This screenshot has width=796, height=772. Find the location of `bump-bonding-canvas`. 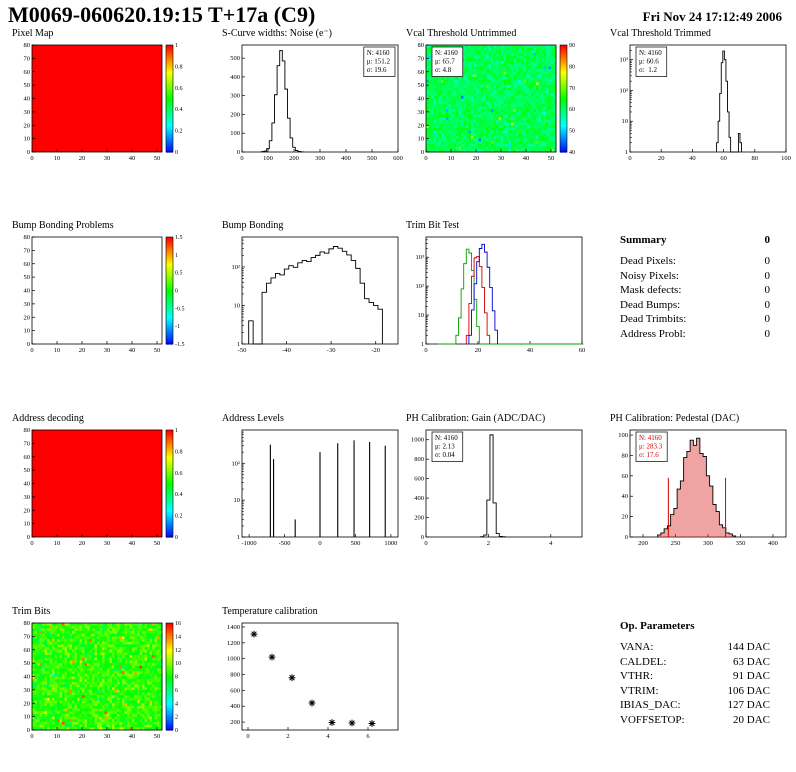

bump-bonding-canvas is located at coordinates (311, 295).